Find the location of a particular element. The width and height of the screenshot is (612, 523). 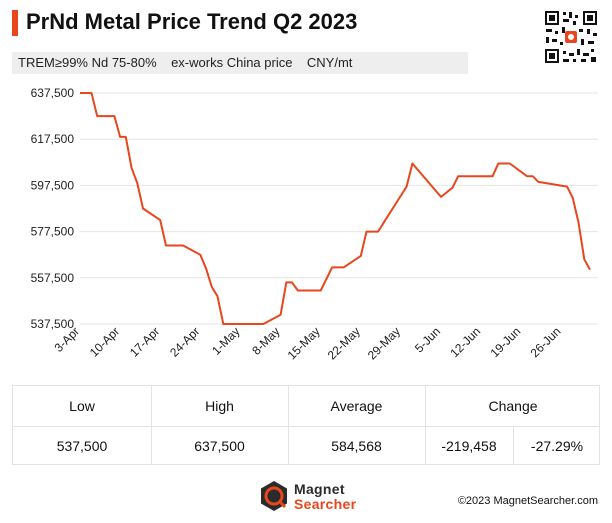

x-tick-label: 29-May is located at coordinates (384, 343).